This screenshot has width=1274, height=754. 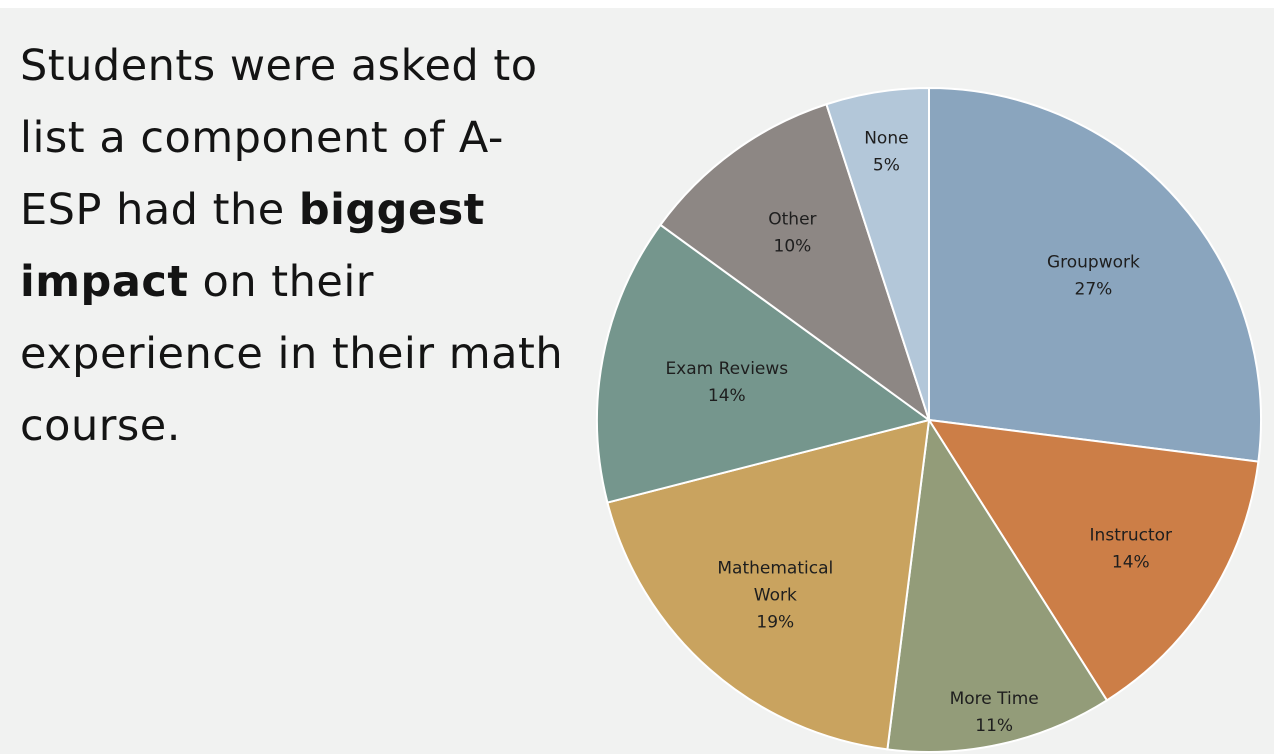 I want to click on pie-slice-exam-reviews, so click(x=764, y=363).